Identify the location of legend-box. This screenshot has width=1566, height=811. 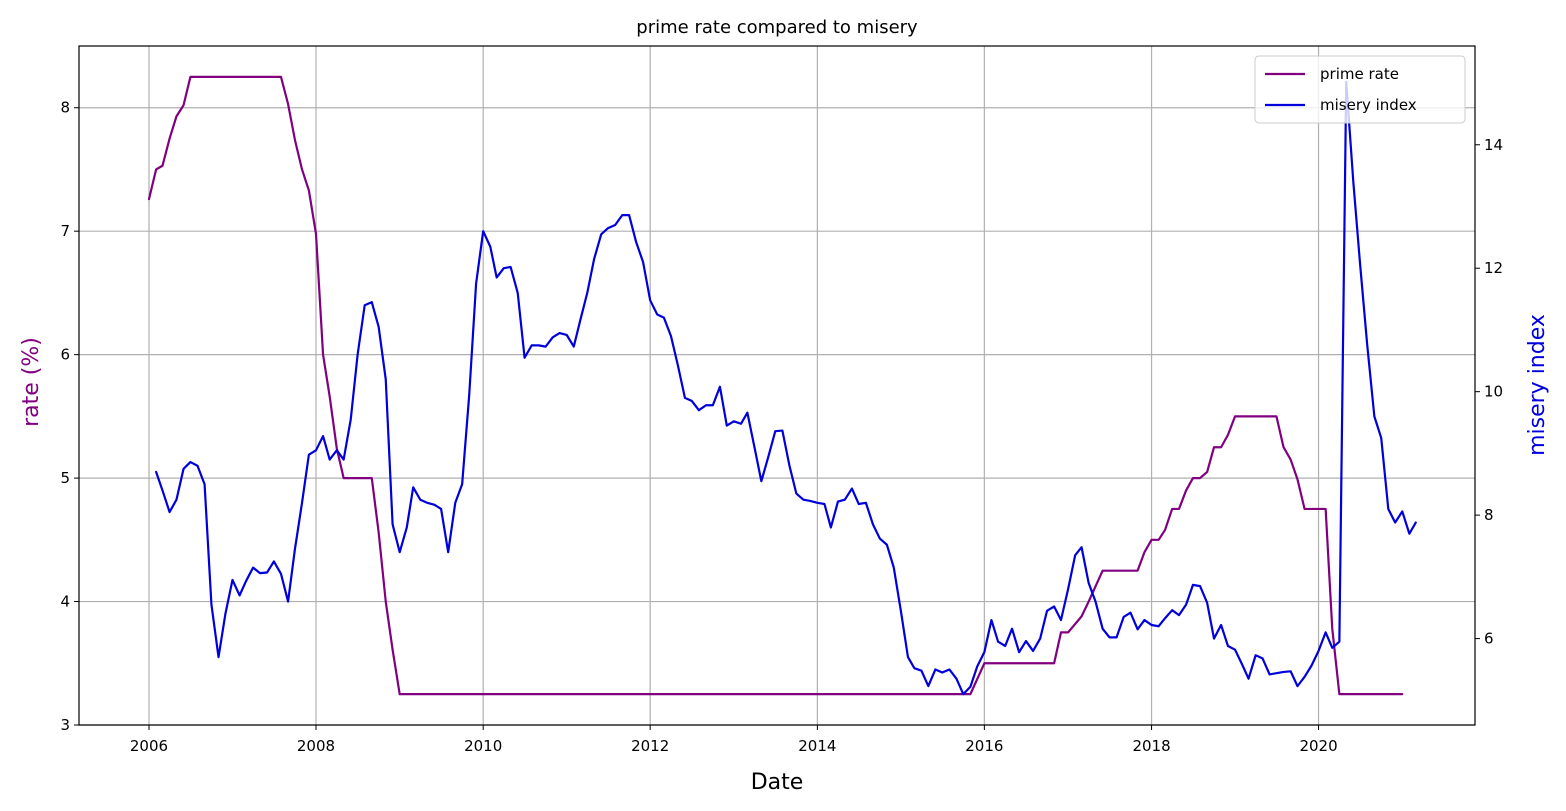
(1360, 89).